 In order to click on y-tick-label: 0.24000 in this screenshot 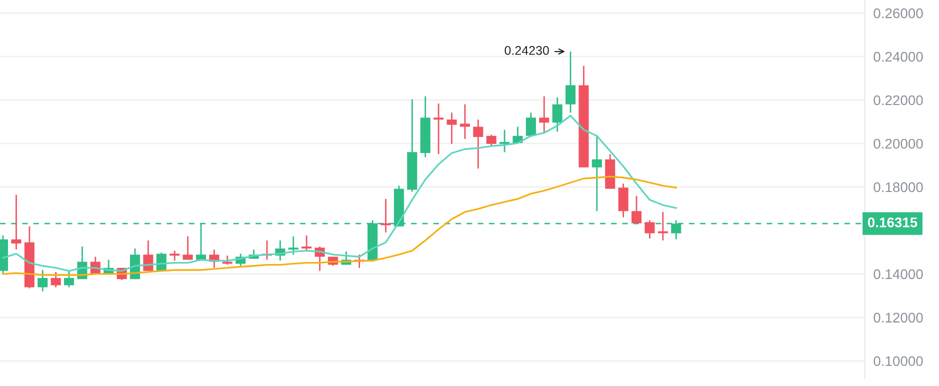, I will do `click(898, 57)`.